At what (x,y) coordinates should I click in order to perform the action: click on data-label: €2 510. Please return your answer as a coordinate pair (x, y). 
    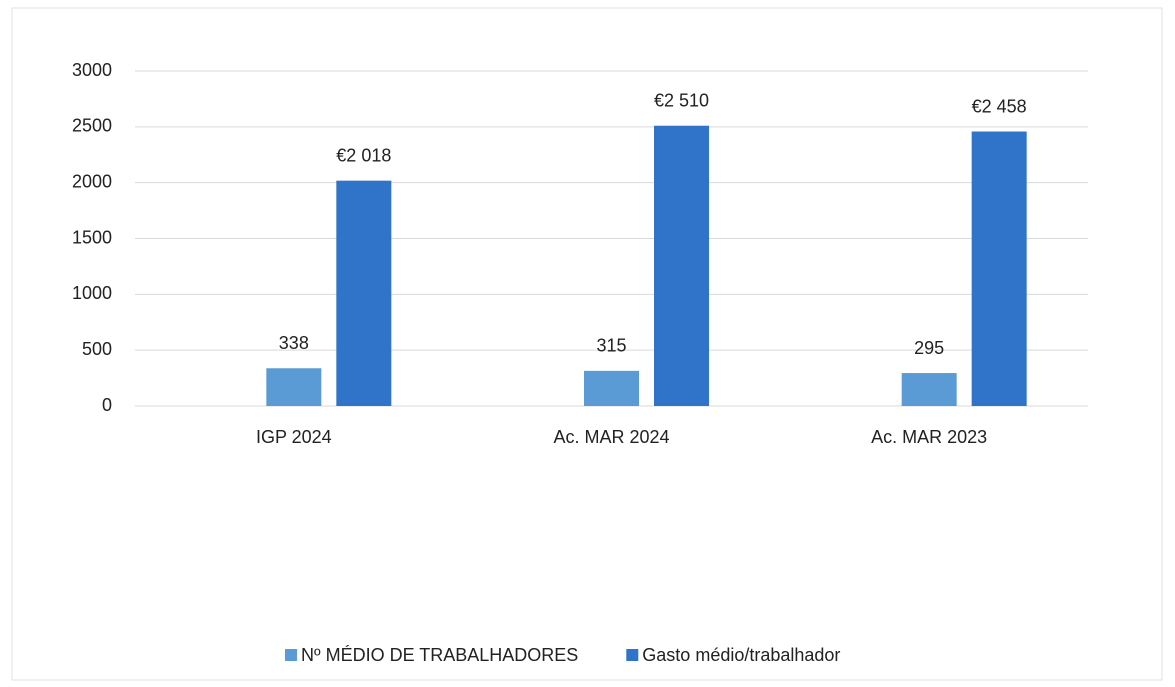
    Looking at the image, I should click on (681, 100).